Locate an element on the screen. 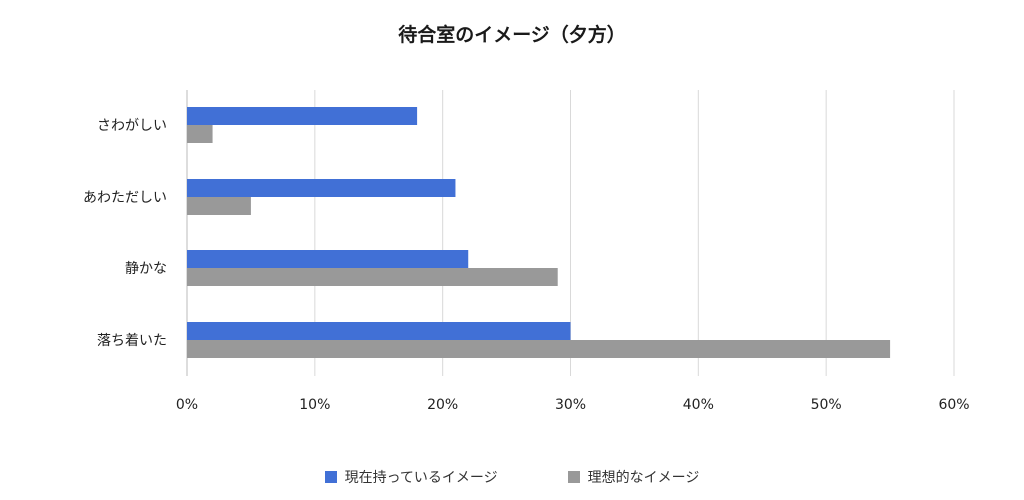  legend-item-ideal: 理想的なイメージ is located at coordinates (633, 477).